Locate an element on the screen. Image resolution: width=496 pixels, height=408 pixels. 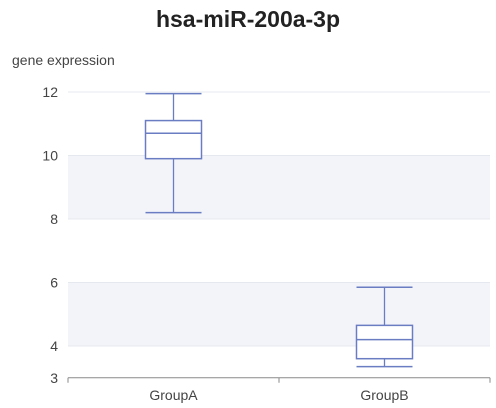
y-axis-label: gene expression is located at coordinates (63, 60).